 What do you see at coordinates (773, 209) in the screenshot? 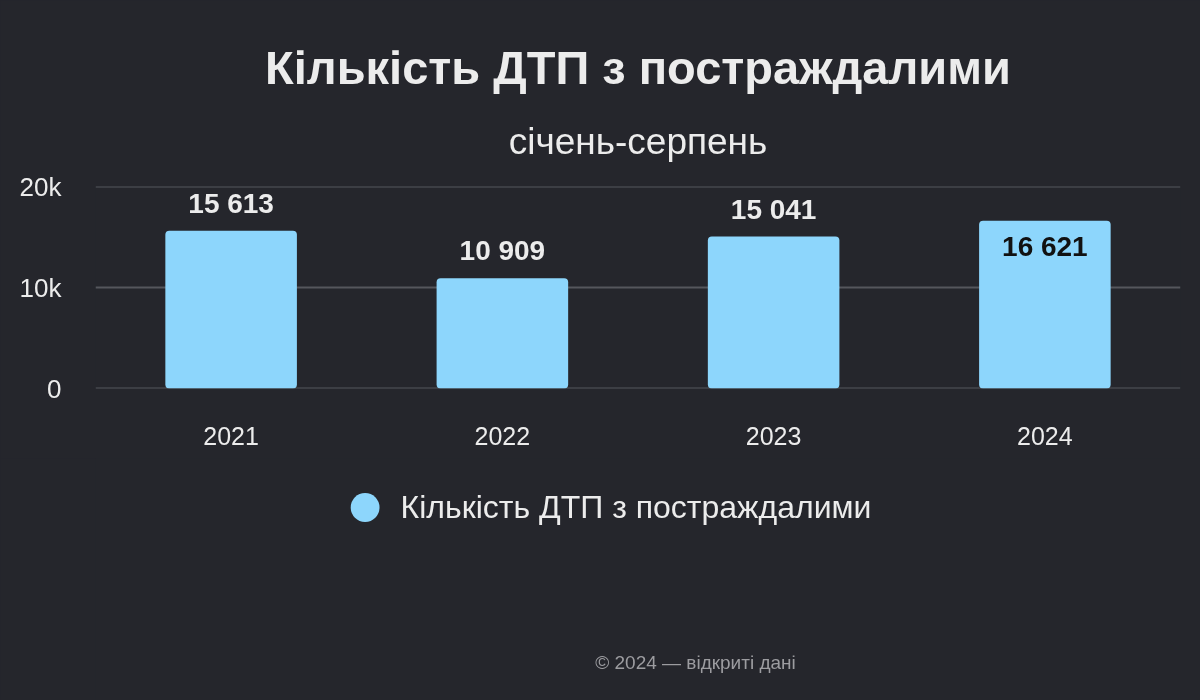
I see `data-label: 15 041` at bounding box center [773, 209].